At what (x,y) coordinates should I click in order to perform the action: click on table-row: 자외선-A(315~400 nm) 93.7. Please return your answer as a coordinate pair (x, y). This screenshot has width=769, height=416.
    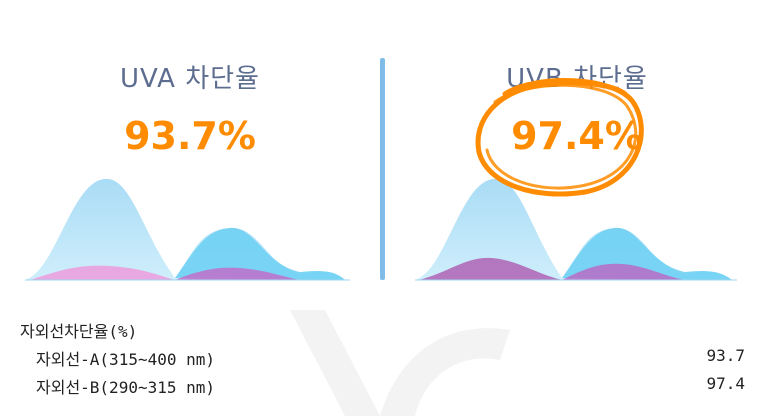
    Looking at the image, I should click on (384, 359).